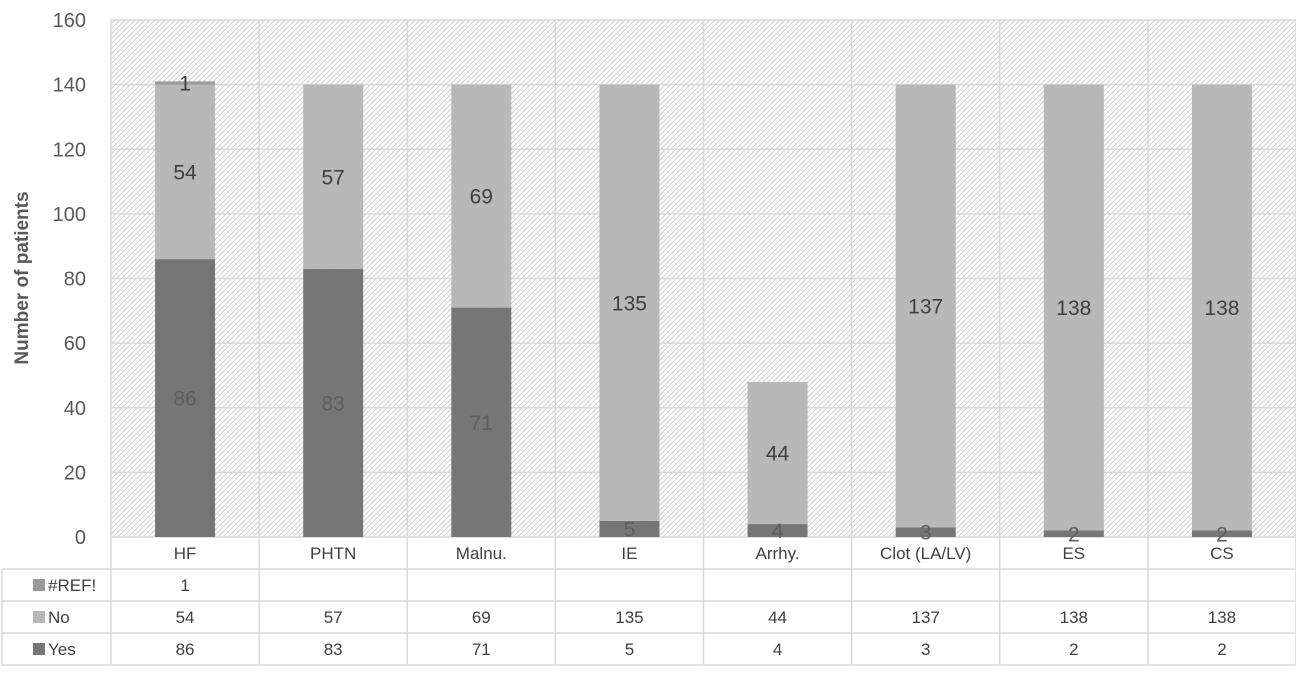 This screenshot has height=686, width=1296. What do you see at coordinates (75, 409) in the screenshot?
I see `y-tick-label: 40` at bounding box center [75, 409].